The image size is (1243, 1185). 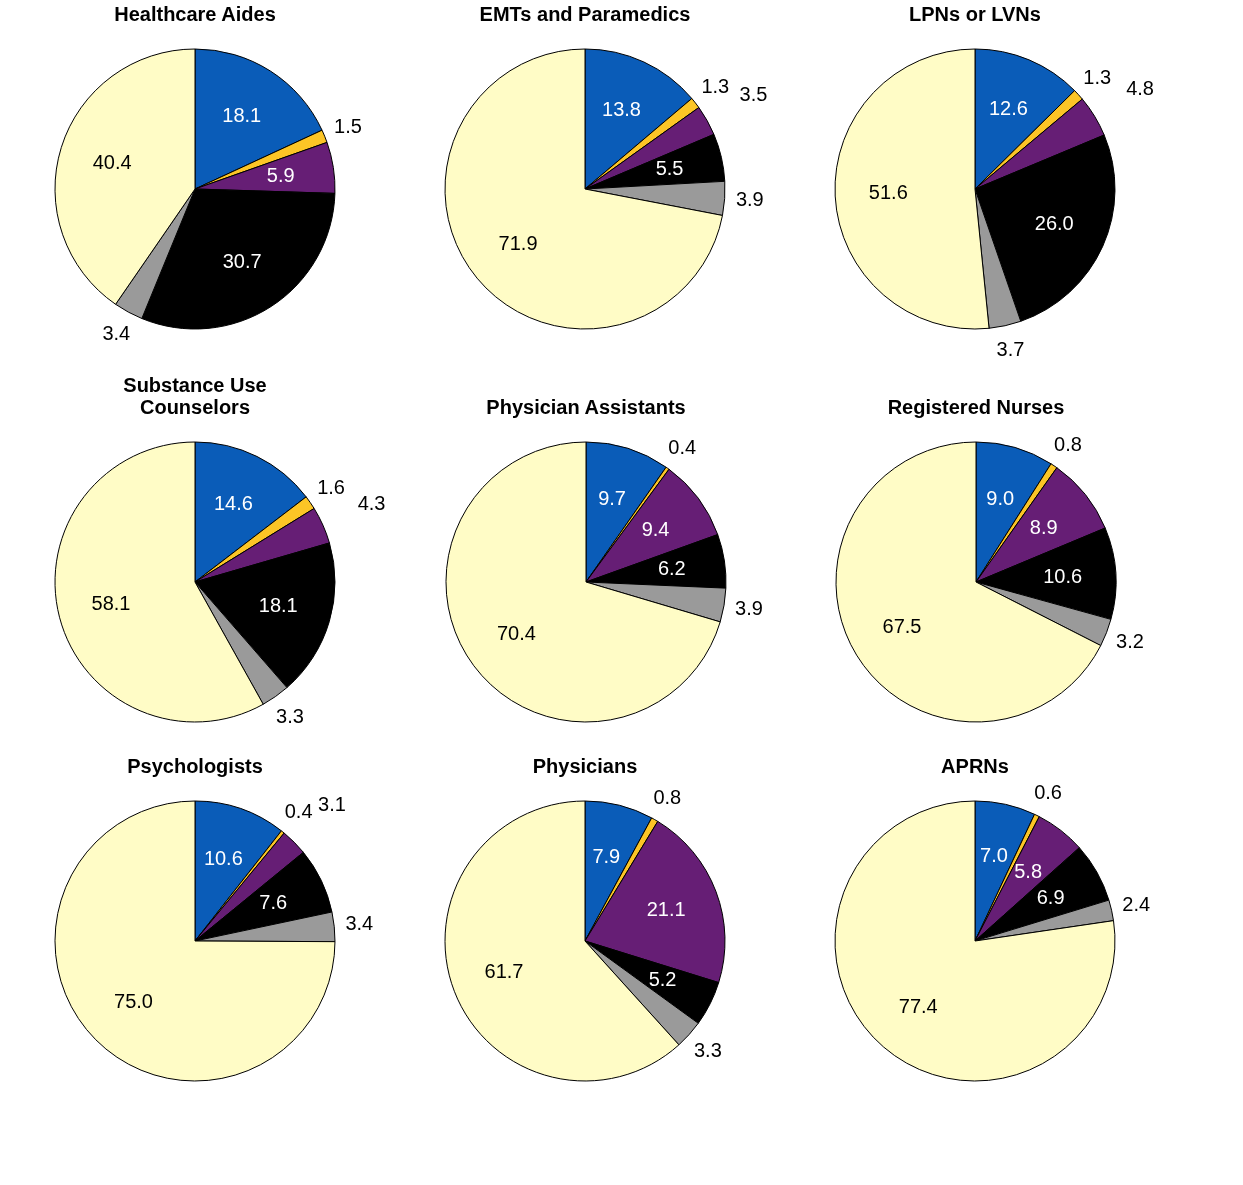 I want to click on data-label: 9.7, so click(x=612, y=498).